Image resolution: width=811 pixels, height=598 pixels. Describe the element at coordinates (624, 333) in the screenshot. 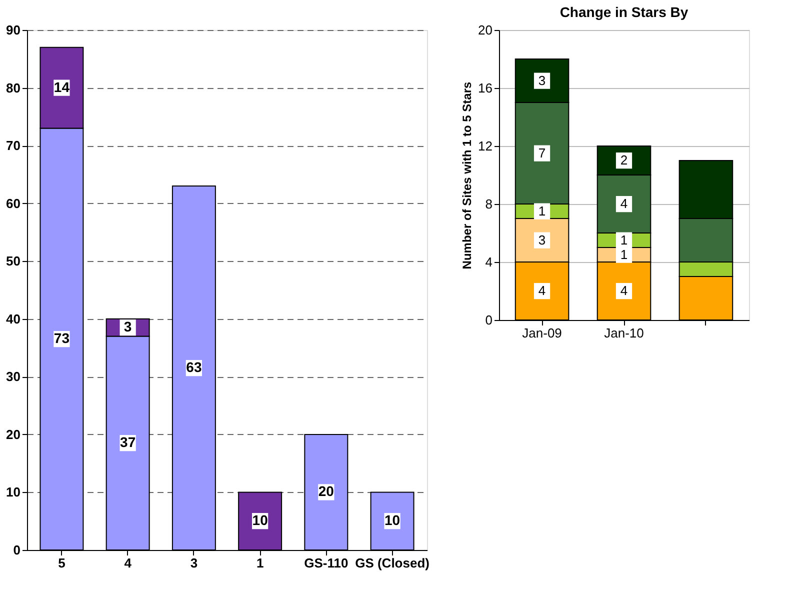

I see `x-tick-label: Jan-10` at that location.